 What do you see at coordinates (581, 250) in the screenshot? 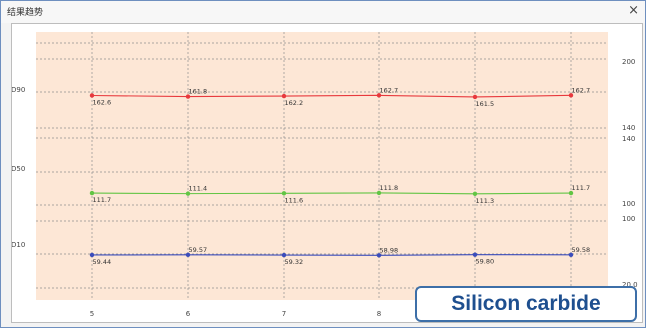
I see `data-label: 59.58` at bounding box center [581, 250].